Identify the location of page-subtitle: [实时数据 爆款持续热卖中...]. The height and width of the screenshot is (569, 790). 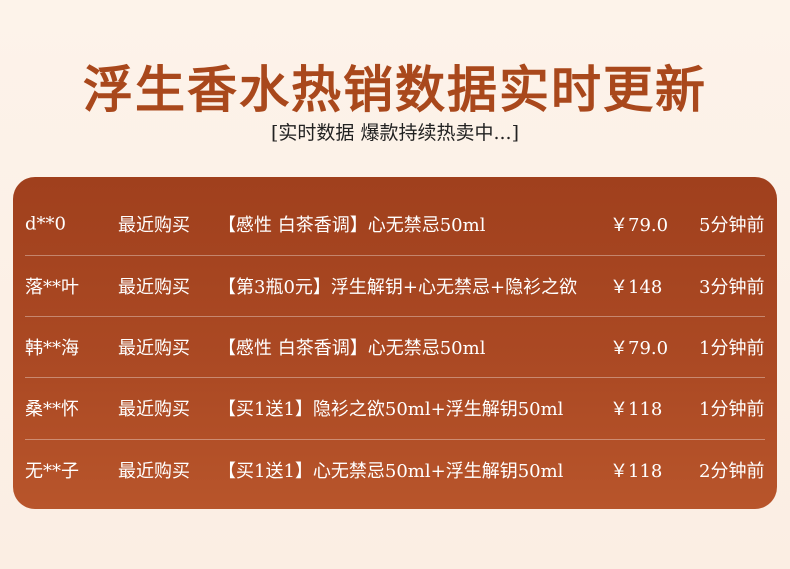
(395, 133).